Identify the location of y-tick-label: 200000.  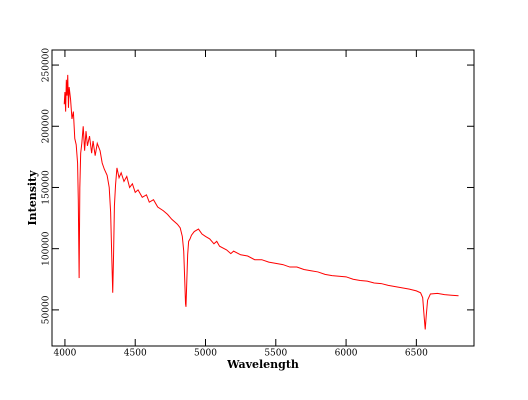
(47, 126).